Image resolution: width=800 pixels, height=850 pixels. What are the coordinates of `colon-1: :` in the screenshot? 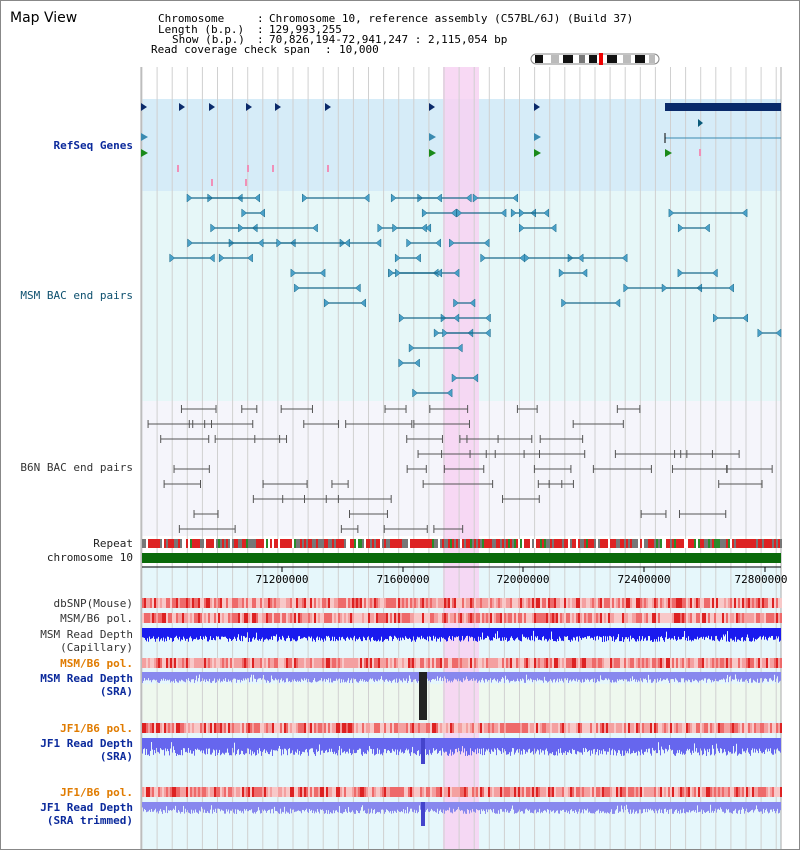 It's located at (260, 18).